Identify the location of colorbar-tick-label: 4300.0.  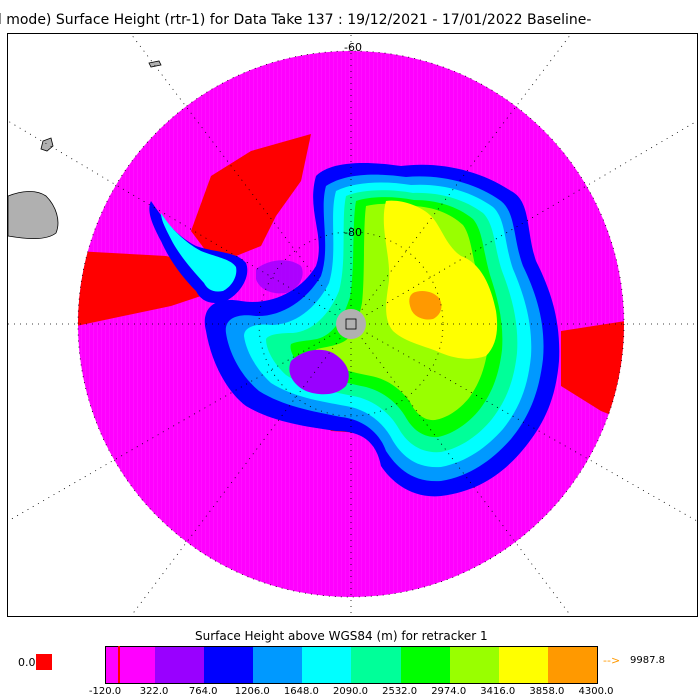
(596, 691).